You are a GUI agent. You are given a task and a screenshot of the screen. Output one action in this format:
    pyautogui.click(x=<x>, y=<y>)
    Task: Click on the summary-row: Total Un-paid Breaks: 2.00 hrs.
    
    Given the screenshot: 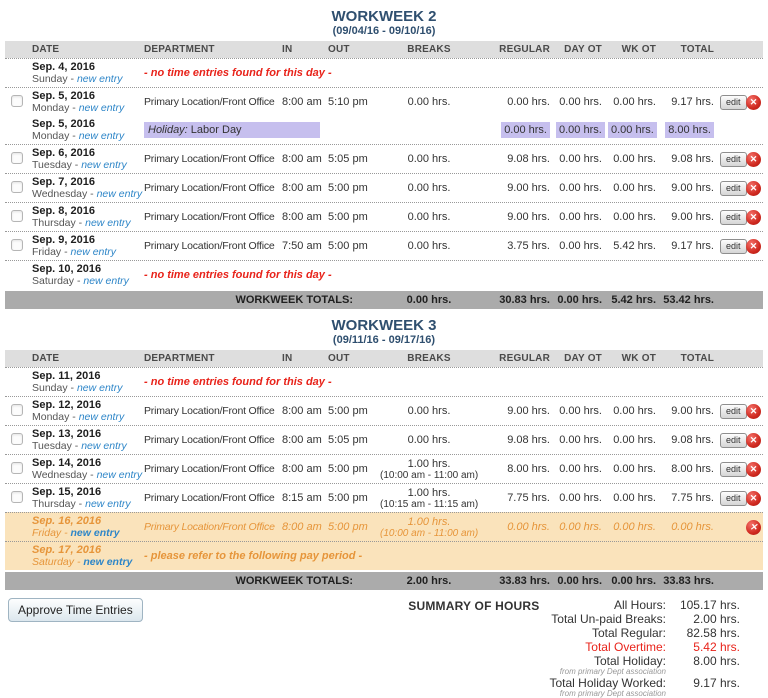 What is the action you would take?
    pyautogui.click(x=645, y=619)
    